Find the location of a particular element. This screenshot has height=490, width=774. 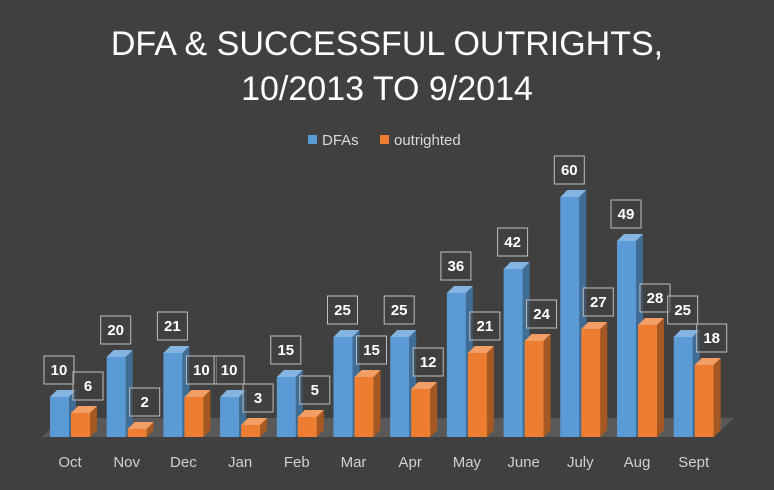

legend-label-dfas: DFAs is located at coordinates (340, 140).